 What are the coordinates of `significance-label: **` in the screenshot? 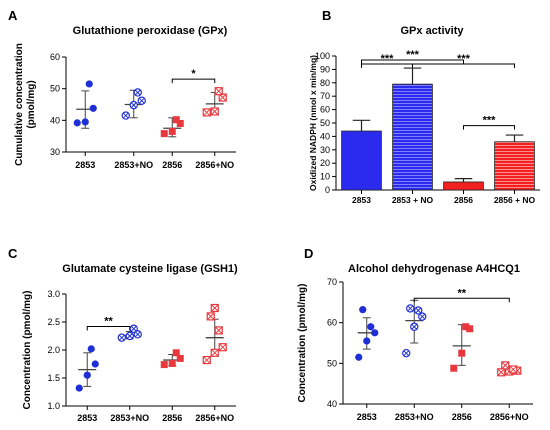 It's located at (461, 293).